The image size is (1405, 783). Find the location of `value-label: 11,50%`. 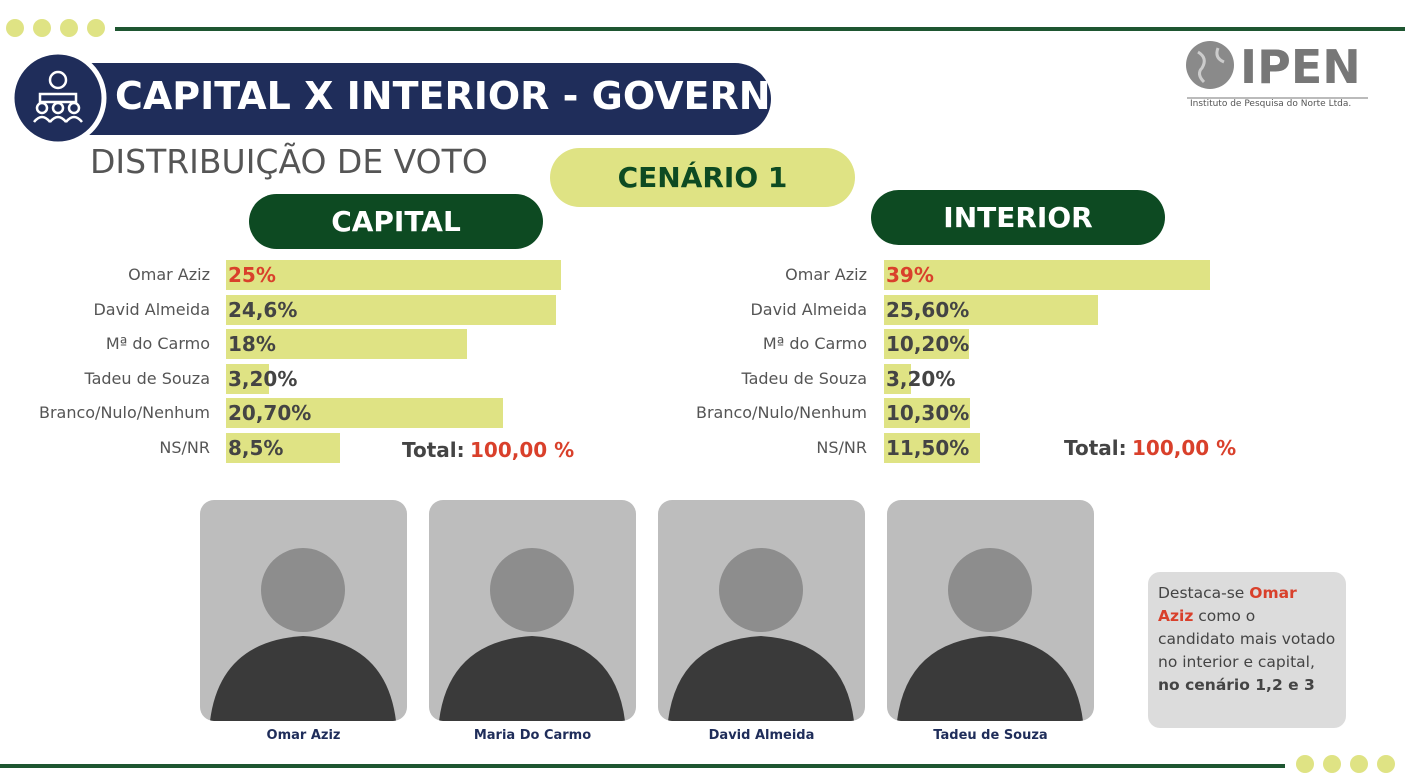

value-label: 11,50% is located at coordinates (928, 447).